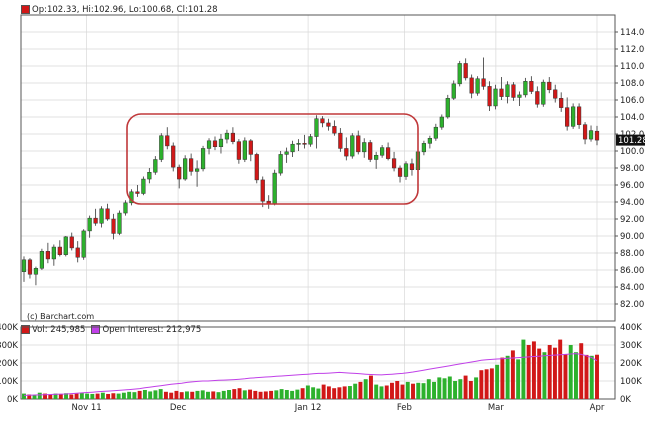 The width and height of the screenshot is (645, 422). What do you see at coordinates (631, 364) in the screenshot?
I see `volume-tick-label-right: 200K` at bounding box center [631, 364].